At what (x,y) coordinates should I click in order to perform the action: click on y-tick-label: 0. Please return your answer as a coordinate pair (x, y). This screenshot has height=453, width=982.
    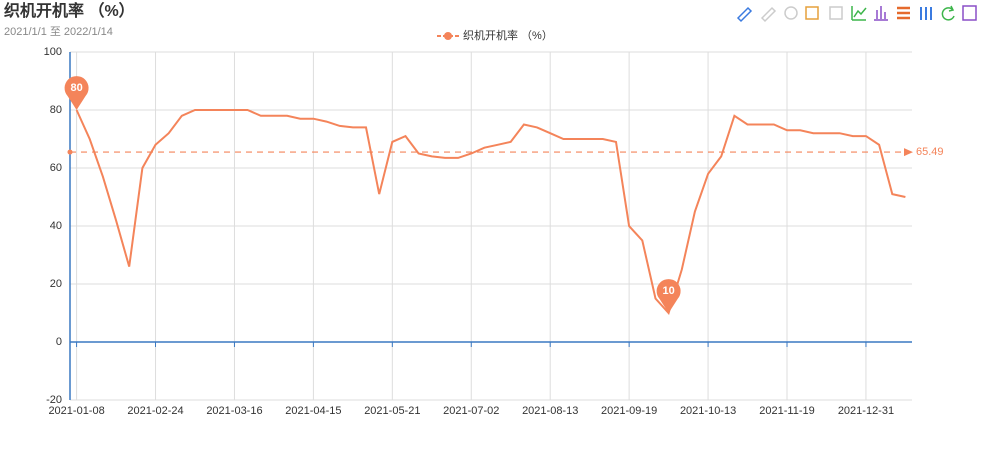
    Looking at the image, I should click on (59, 342).